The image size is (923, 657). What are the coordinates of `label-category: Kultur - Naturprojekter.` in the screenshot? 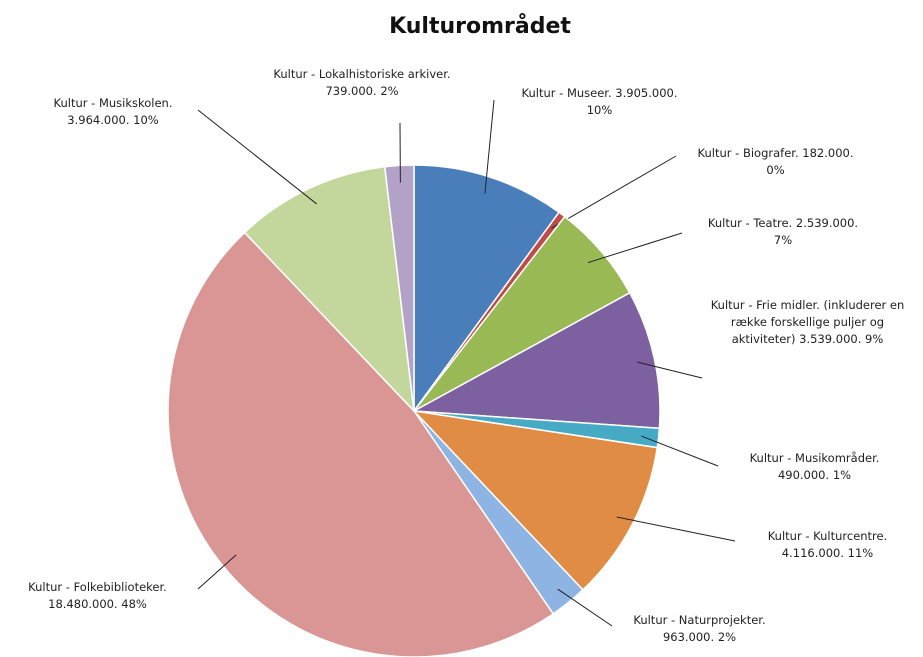 It's located at (699, 620).